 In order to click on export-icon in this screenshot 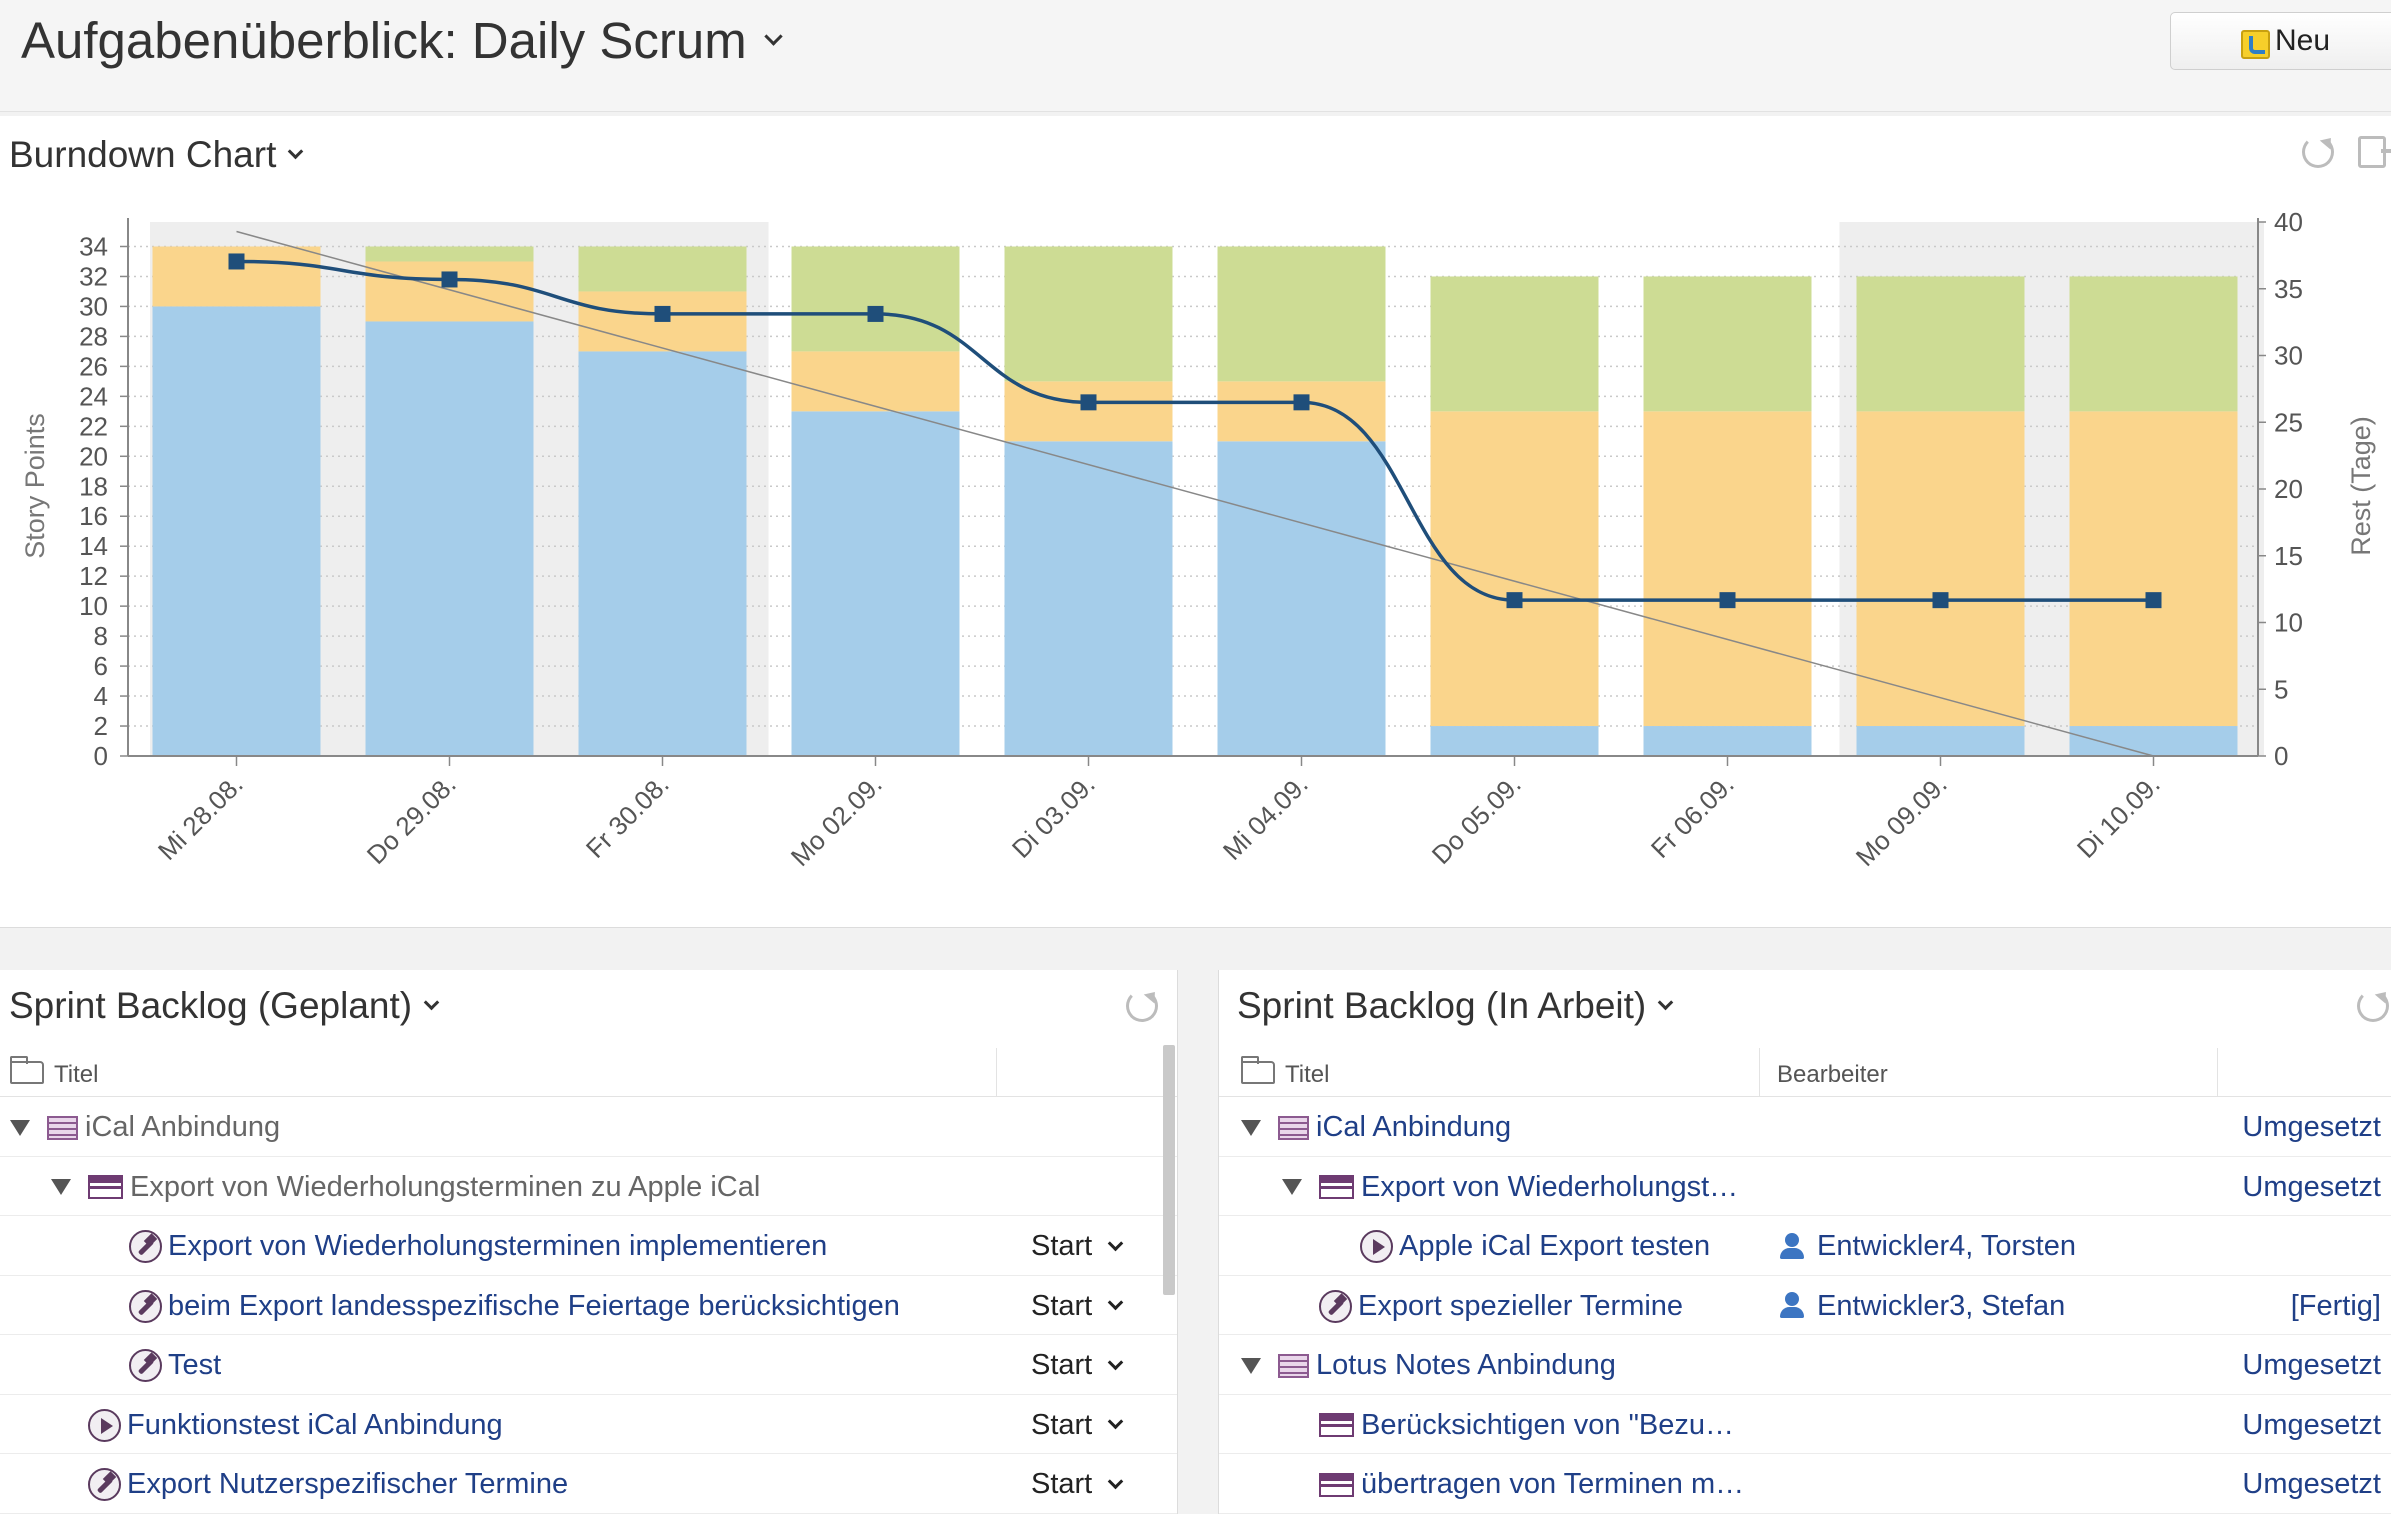, I will do `click(2374, 152)`.